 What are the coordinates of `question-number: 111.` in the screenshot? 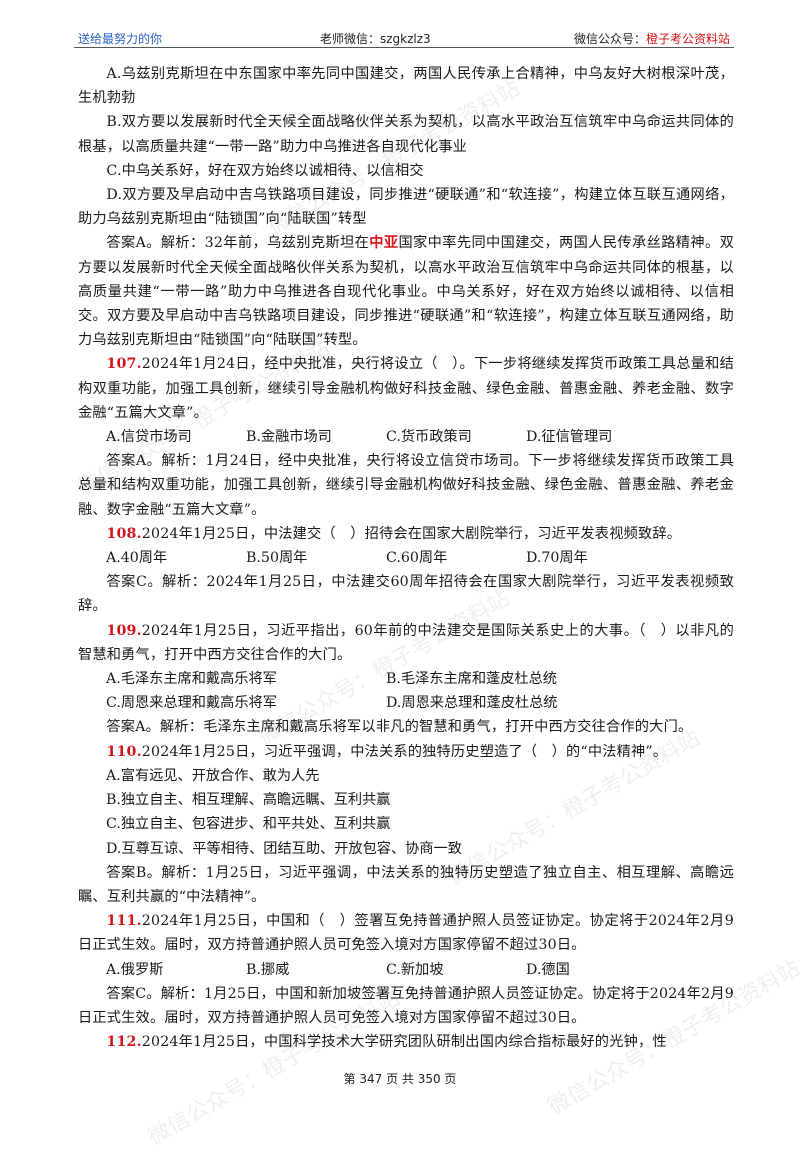 It's located at (124, 921).